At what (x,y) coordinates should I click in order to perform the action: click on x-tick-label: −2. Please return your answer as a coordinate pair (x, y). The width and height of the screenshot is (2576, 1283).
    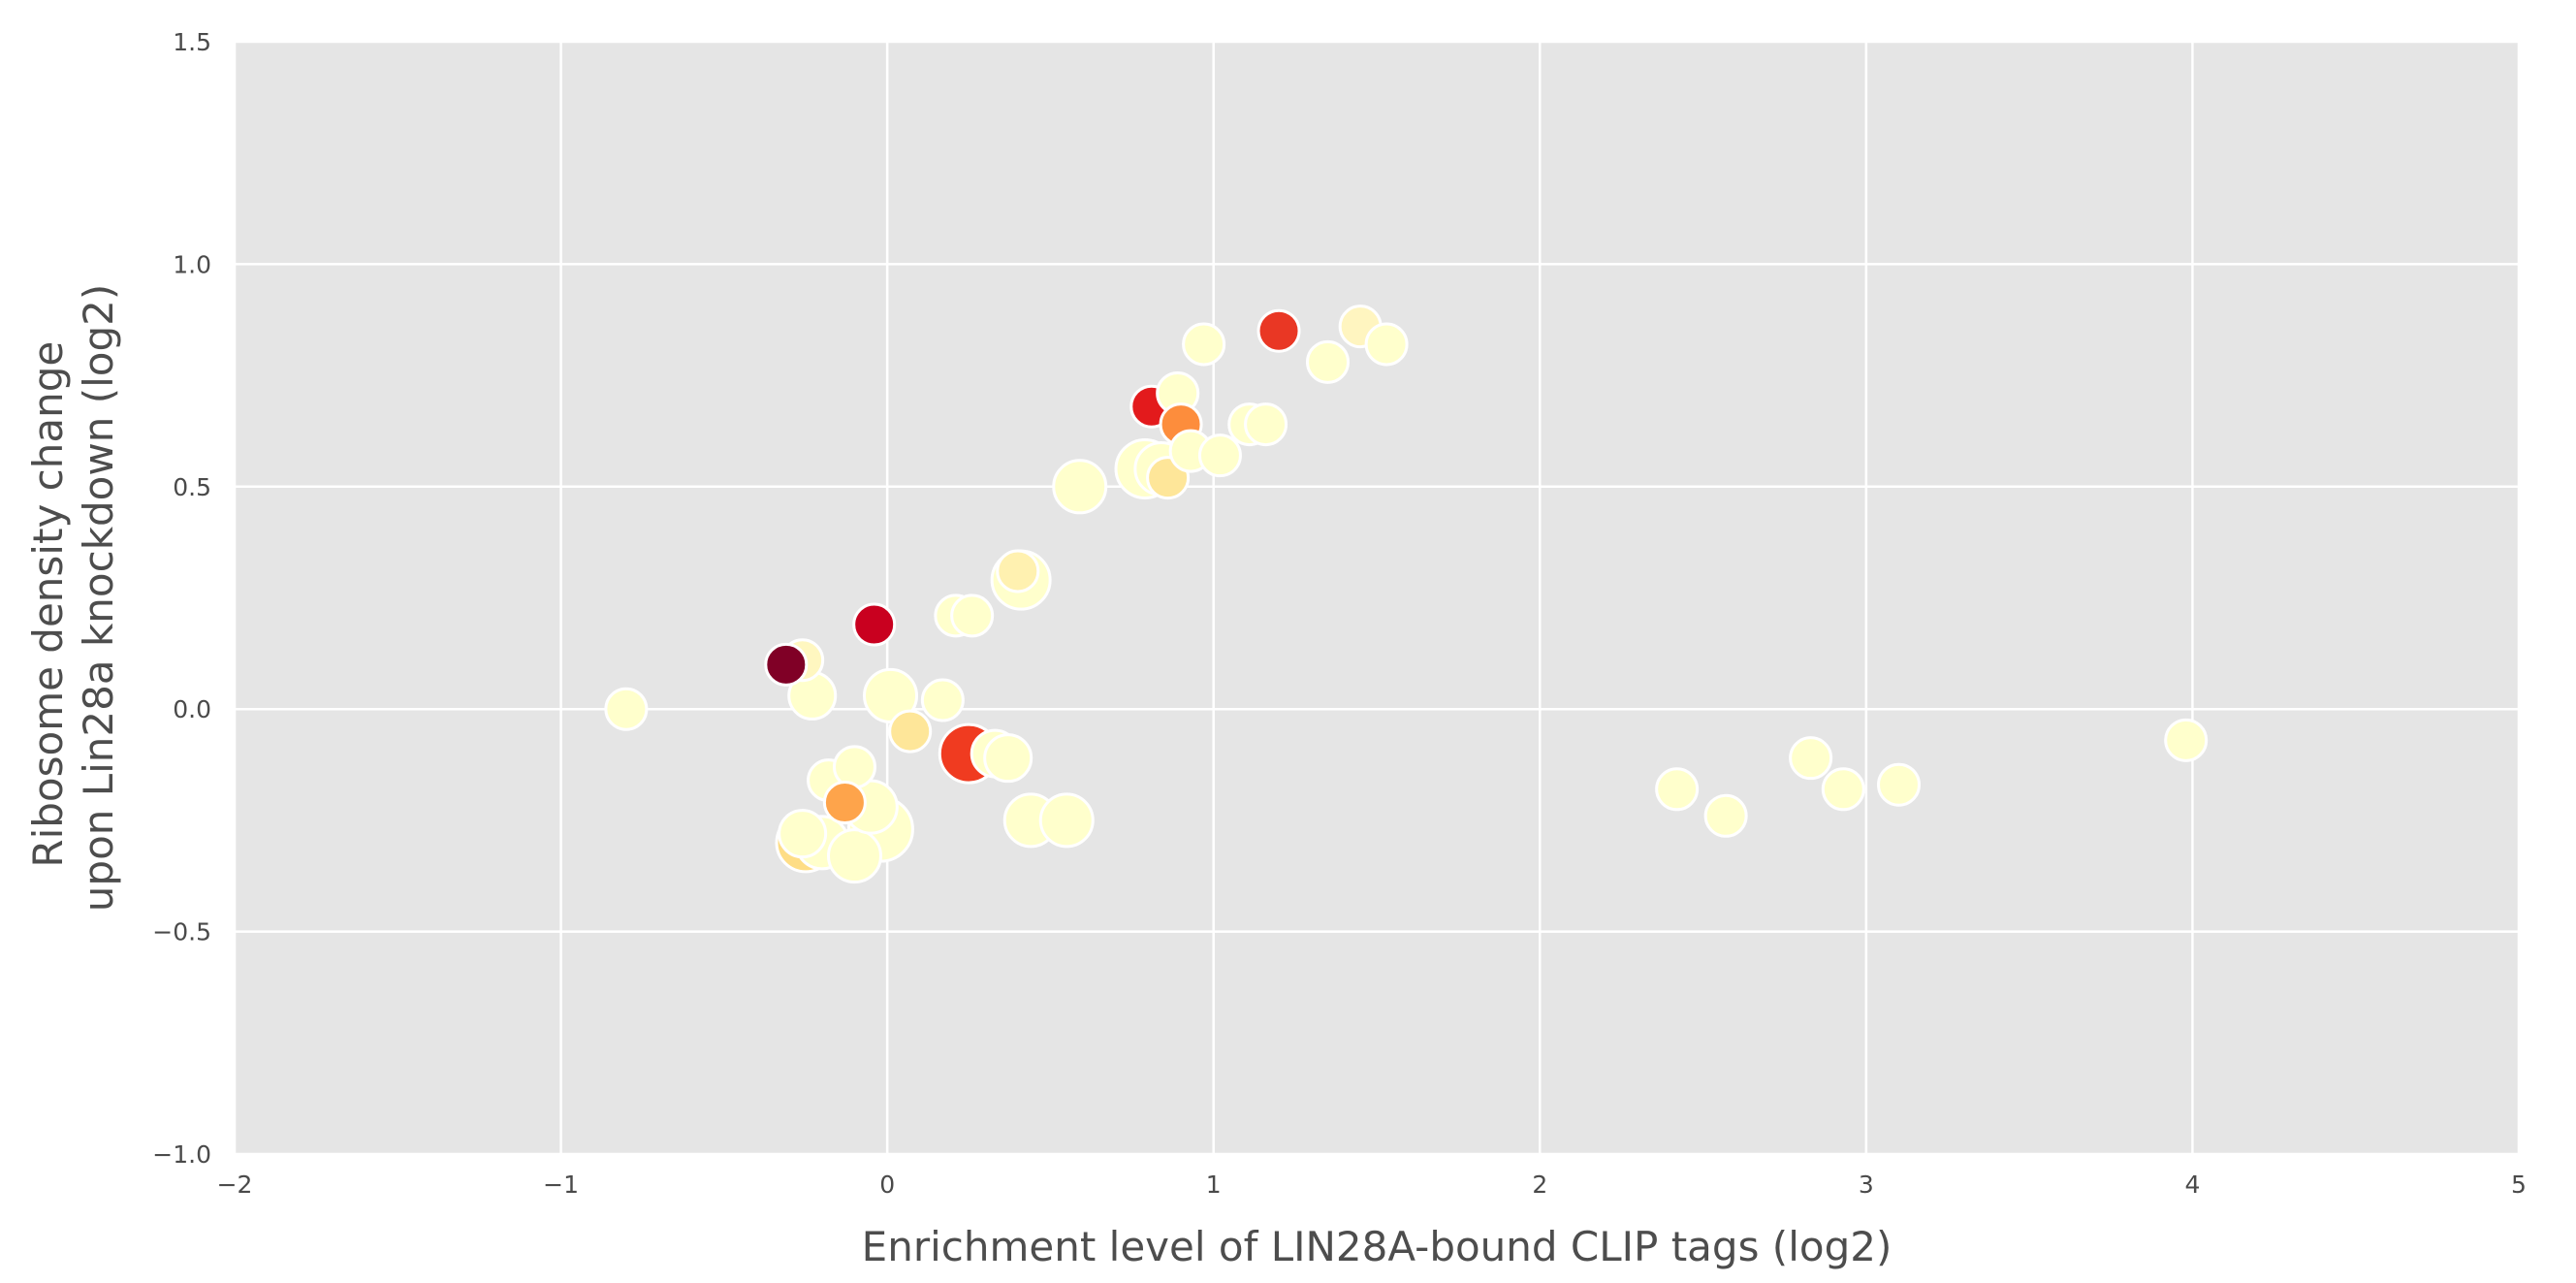
    Looking at the image, I should click on (235, 1185).